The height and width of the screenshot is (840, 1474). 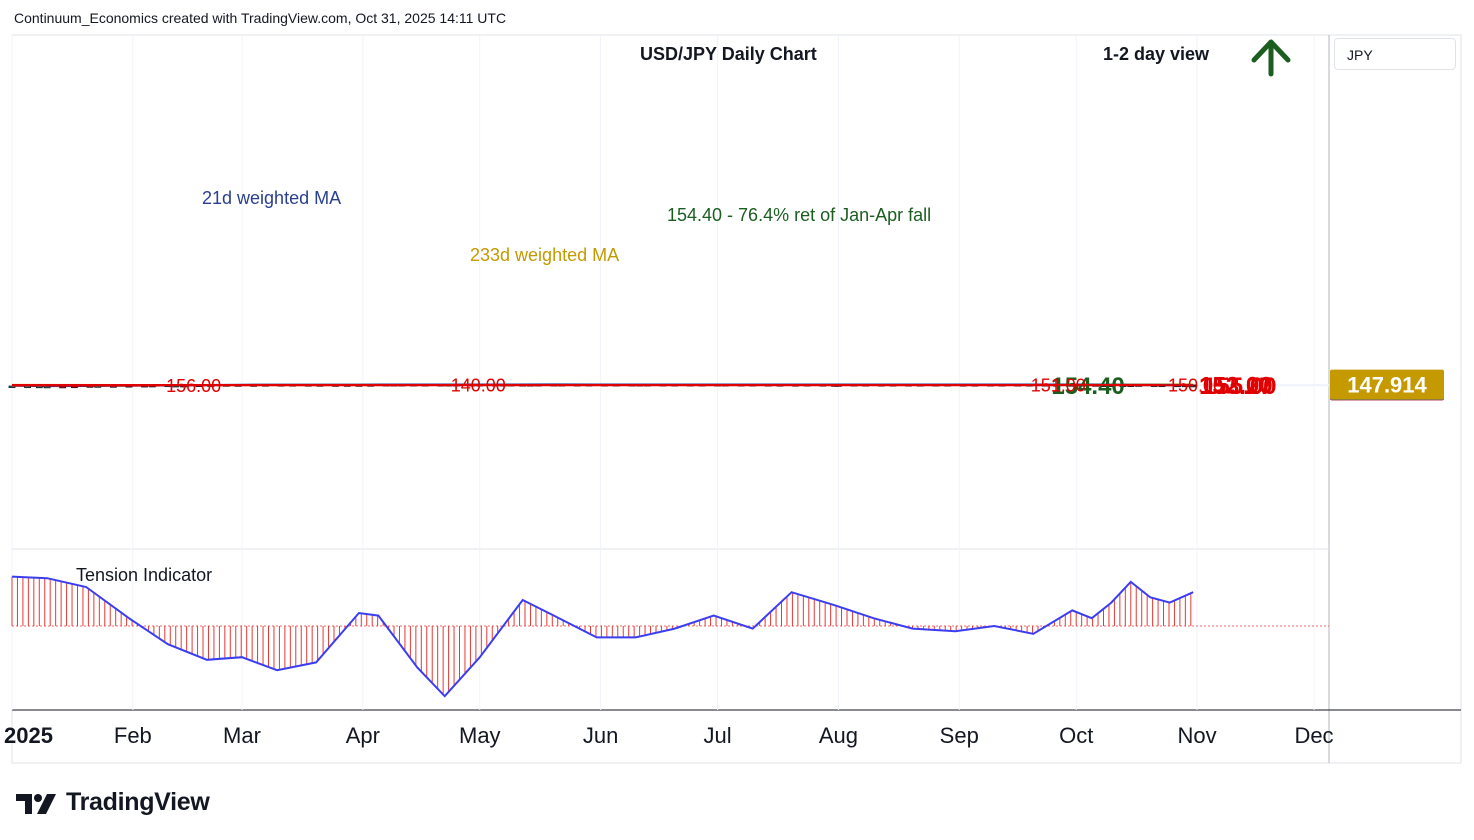 What do you see at coordinates (544, 255) in the screenshot?
I see `ma233-annotation: 233d weighted MA` at bounding box center [544, 255].